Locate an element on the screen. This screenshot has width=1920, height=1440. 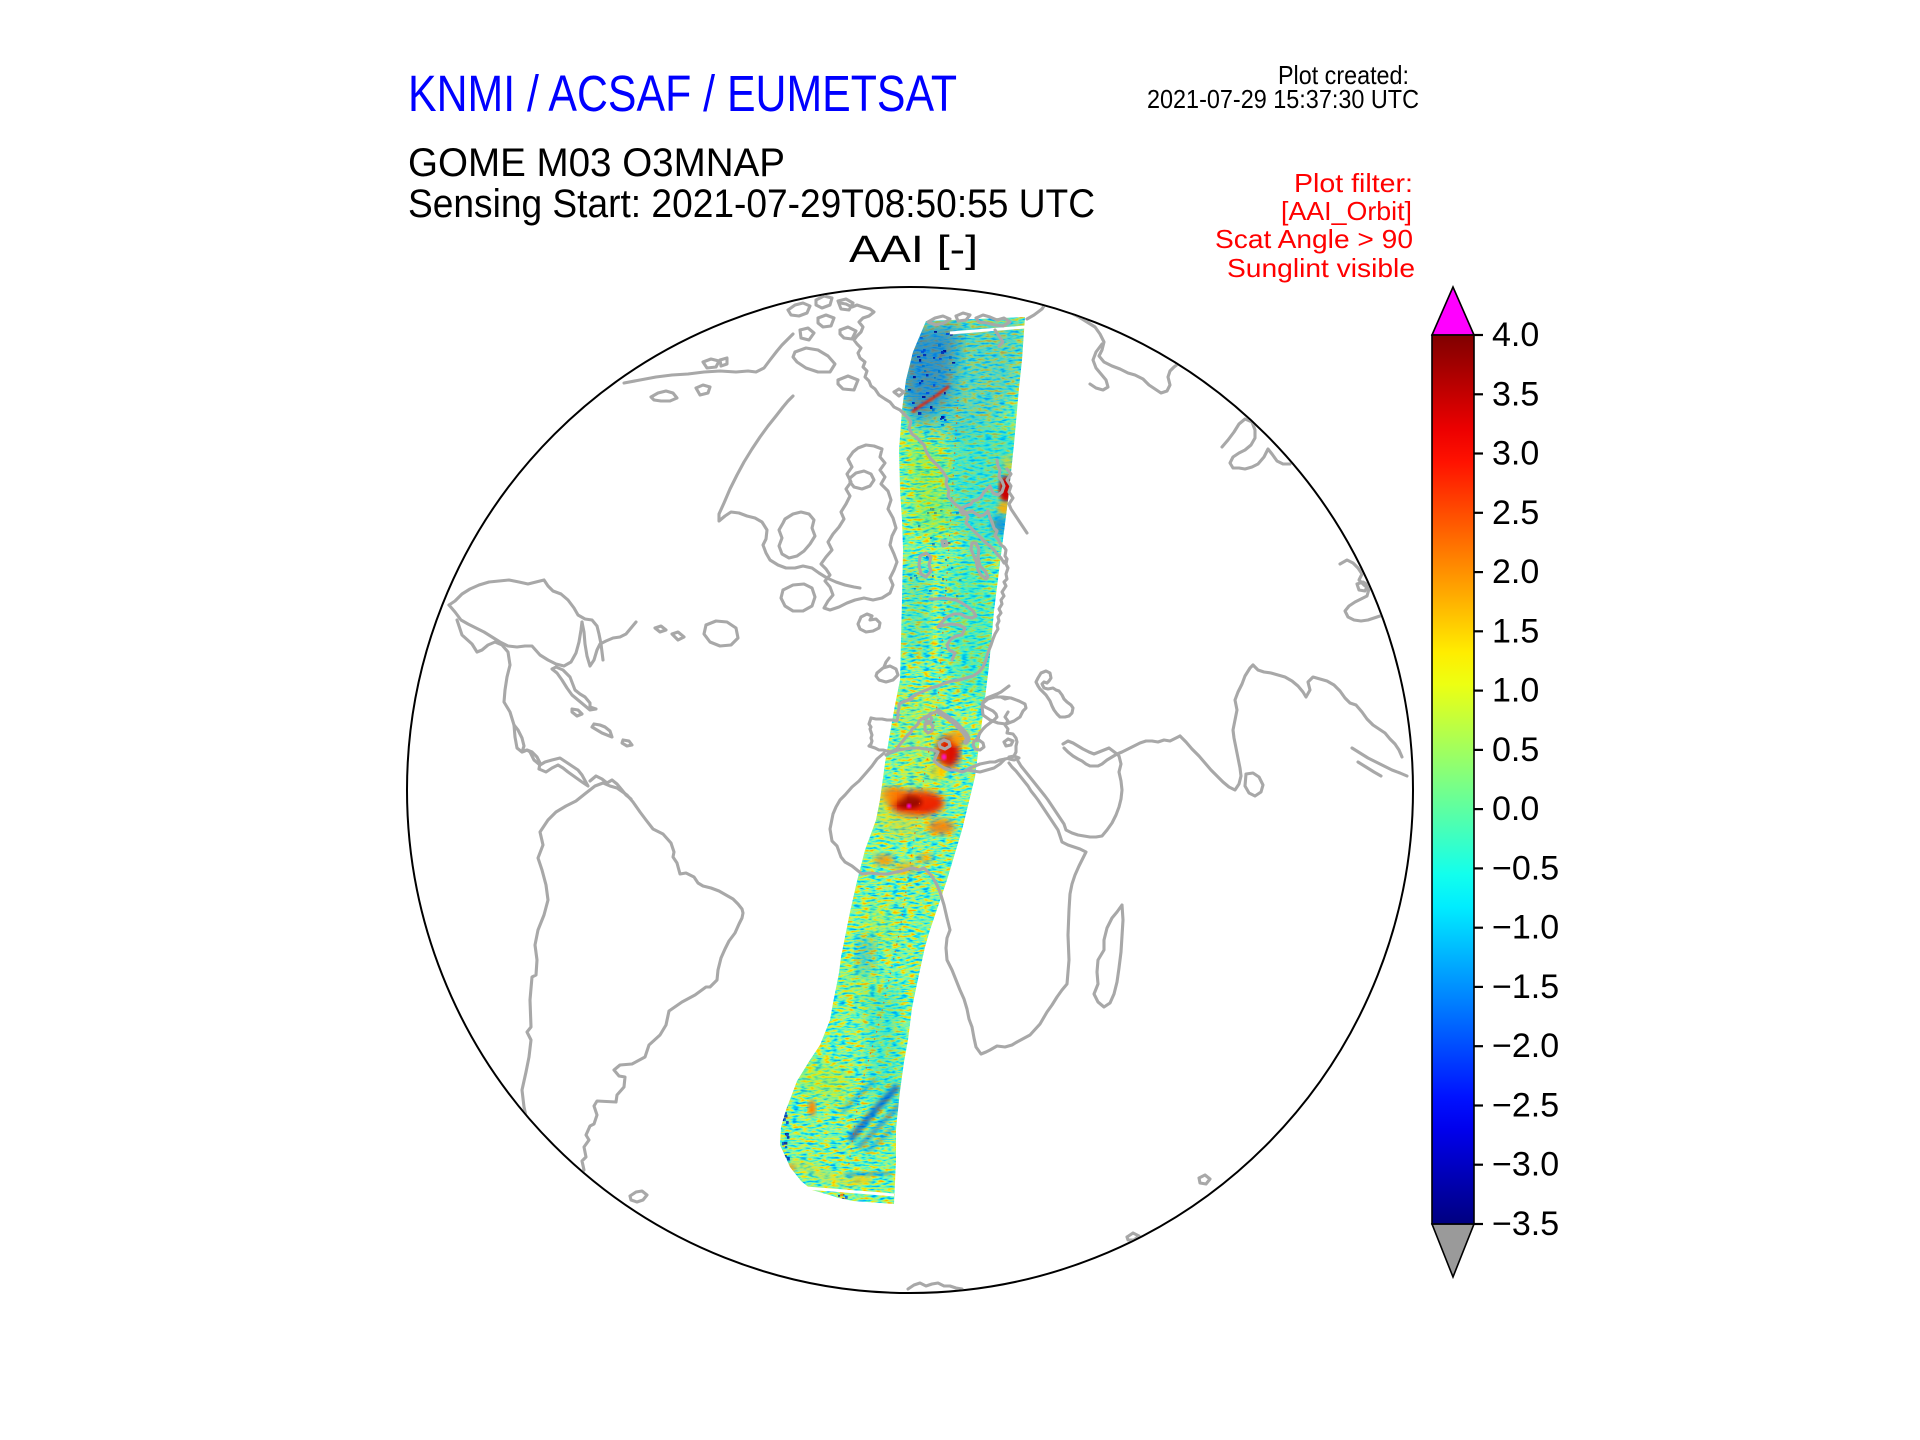
svg-text: −3.0 is located at coordinates (1525, 1165).